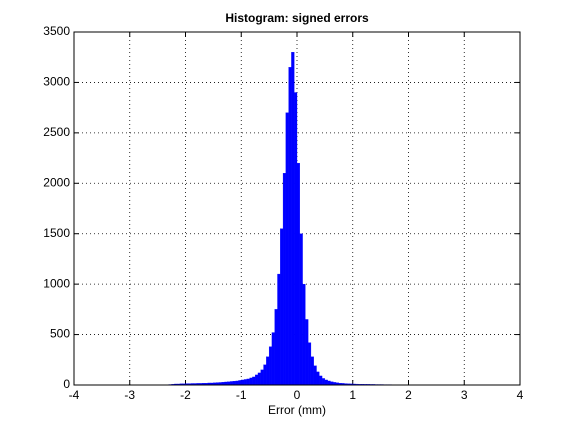 This screenshot has height=432, width=576. Describe the element at coordinates (74, 395) in the screenshot. I see `x-tick-label: -4` at that location.